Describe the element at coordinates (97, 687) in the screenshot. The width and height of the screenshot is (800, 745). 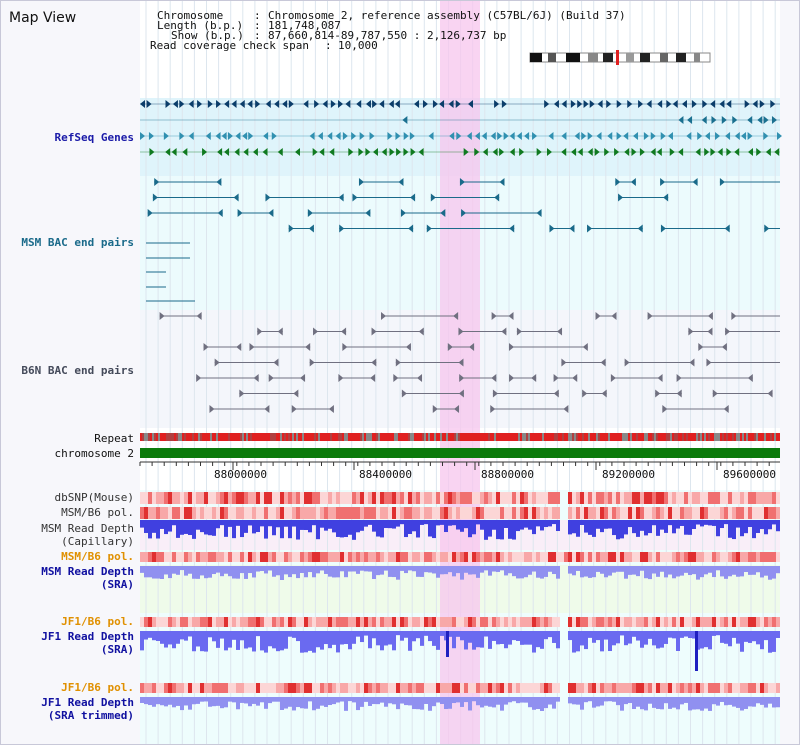
I see `track-label-jf1-b6-pol-2: JF1/B6 pol.` at that location.